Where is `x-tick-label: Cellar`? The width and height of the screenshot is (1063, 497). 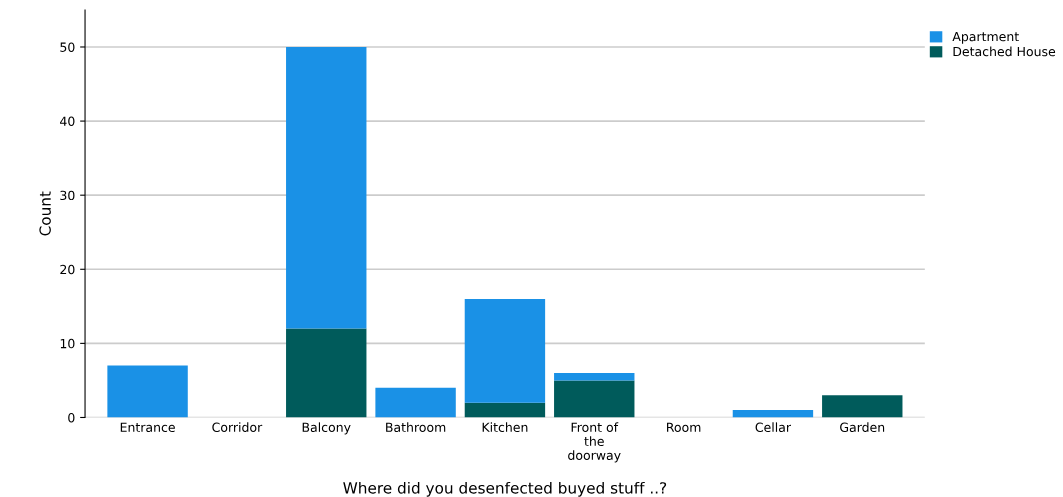
x-tick-label: Cellar is located at coordinates (773, 427).